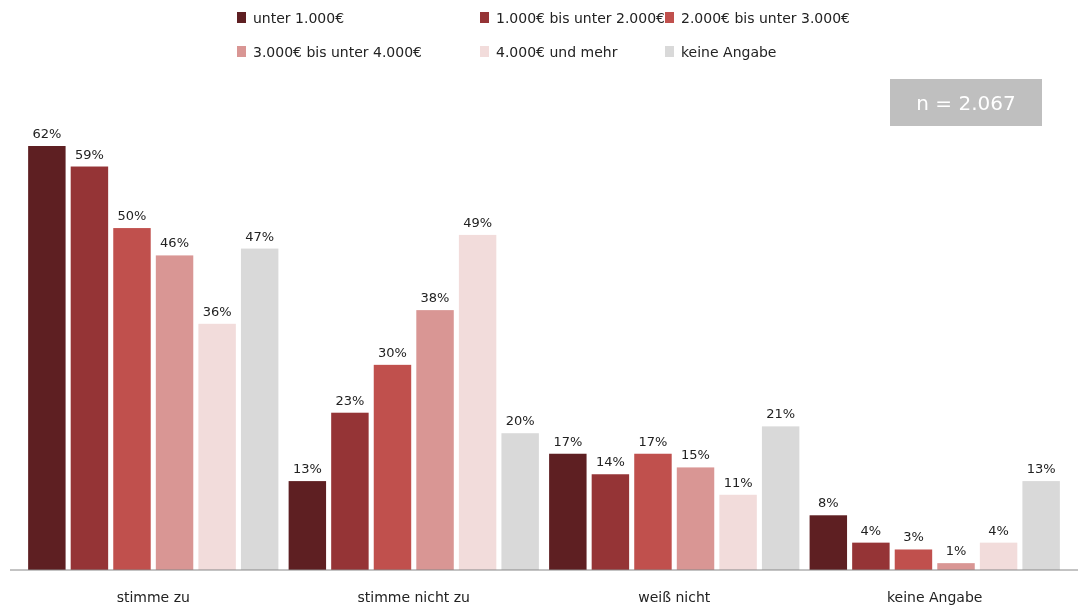 This screenshot has width=1082, height=611. I want to click on data-label: 50%, so click(132, 216).